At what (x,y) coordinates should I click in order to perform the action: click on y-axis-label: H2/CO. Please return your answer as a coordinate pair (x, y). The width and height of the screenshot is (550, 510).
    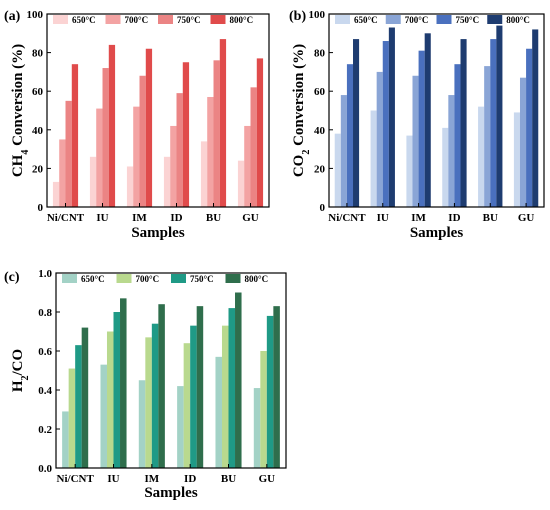
    Looking at the image, I should click on (20, 370).